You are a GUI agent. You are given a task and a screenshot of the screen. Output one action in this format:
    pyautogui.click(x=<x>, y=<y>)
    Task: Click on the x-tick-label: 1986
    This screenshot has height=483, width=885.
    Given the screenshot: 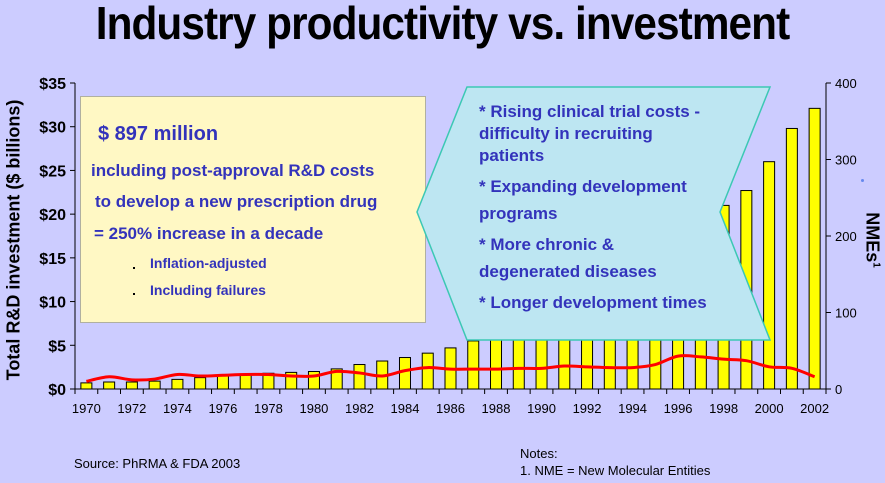 What is the action you would take?
    pyautogui.click(x=450, y=408)
    